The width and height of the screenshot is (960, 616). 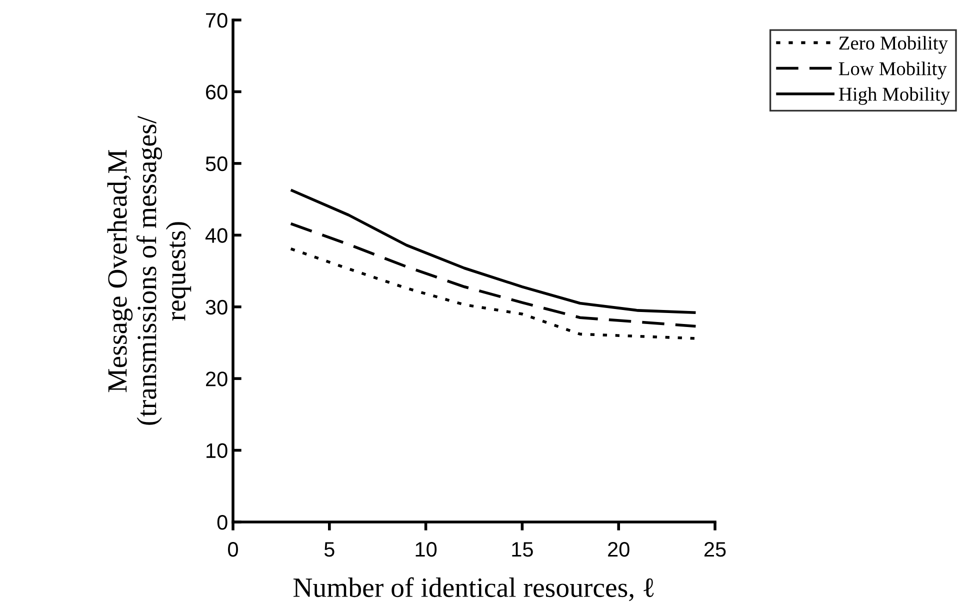 I want to click on y-axis-title: Message Overhead,M (transmissions of messages/ requests), so click(x=149, y=270).